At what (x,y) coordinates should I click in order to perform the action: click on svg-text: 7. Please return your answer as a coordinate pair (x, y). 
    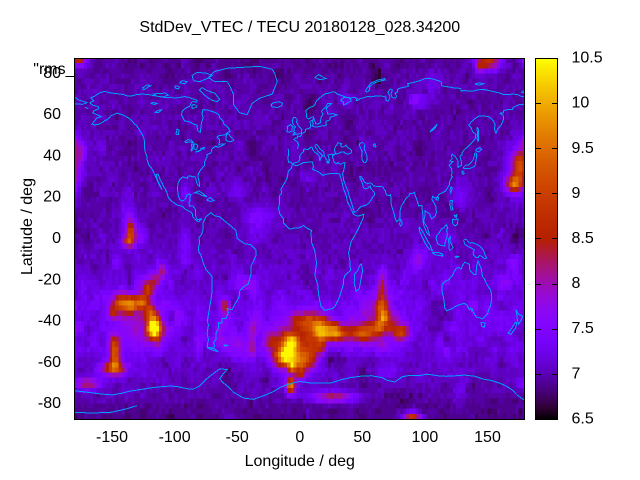
    Looking at the image, I should click on (576, 373).